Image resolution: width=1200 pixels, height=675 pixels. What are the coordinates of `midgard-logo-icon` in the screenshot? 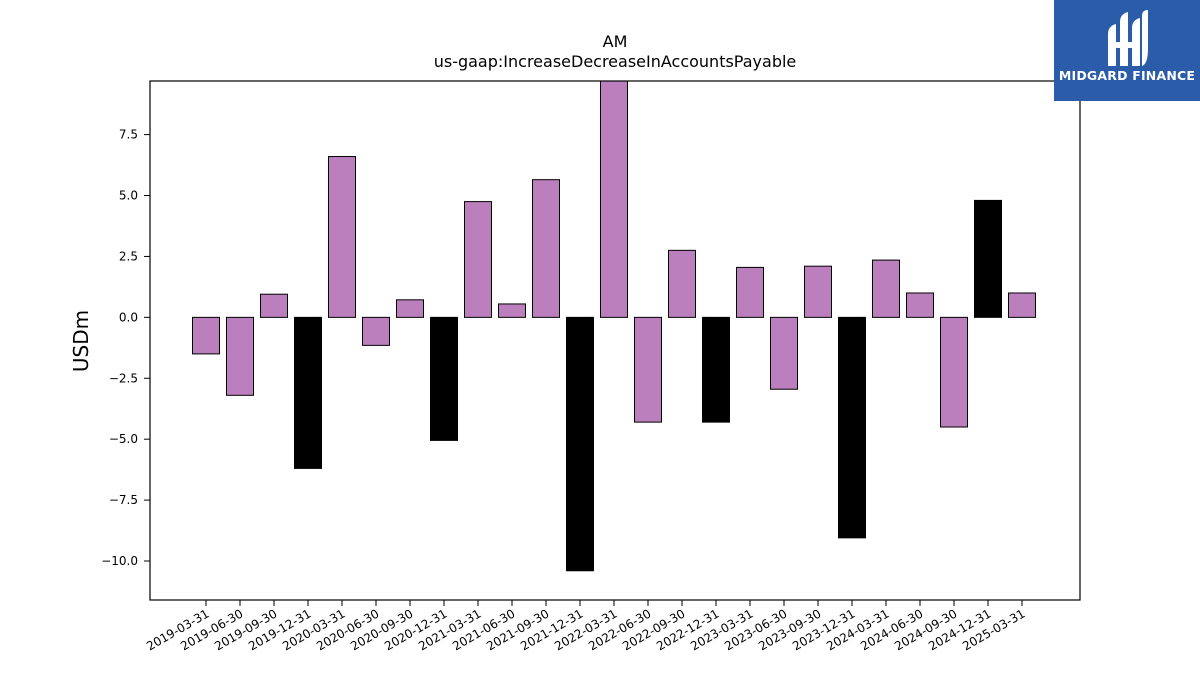 It's located at (1128, 38).